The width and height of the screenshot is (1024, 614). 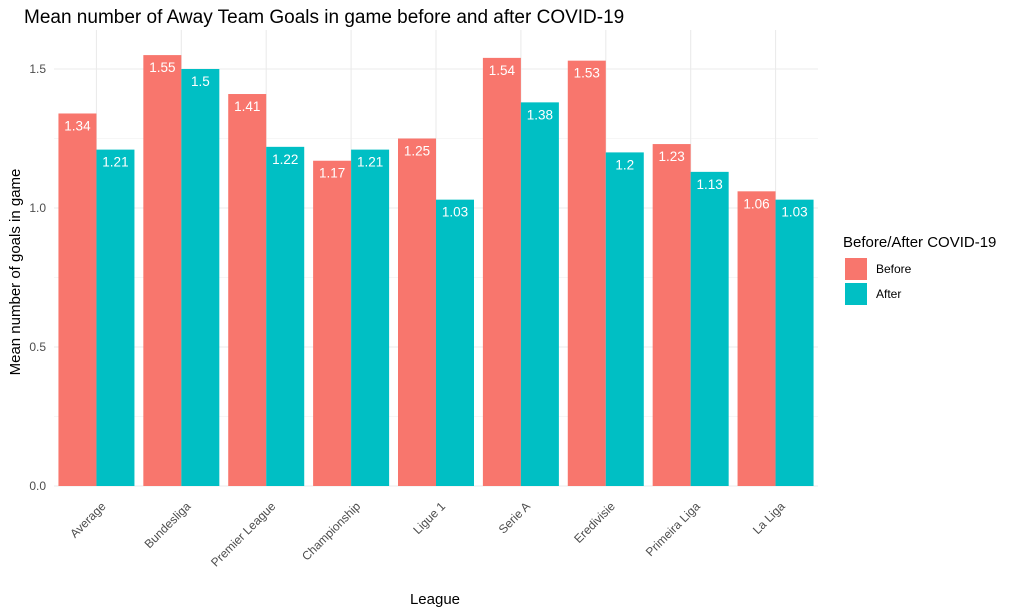 I want to click on x-tick-label: Serie A, so click(x=514, y=517).